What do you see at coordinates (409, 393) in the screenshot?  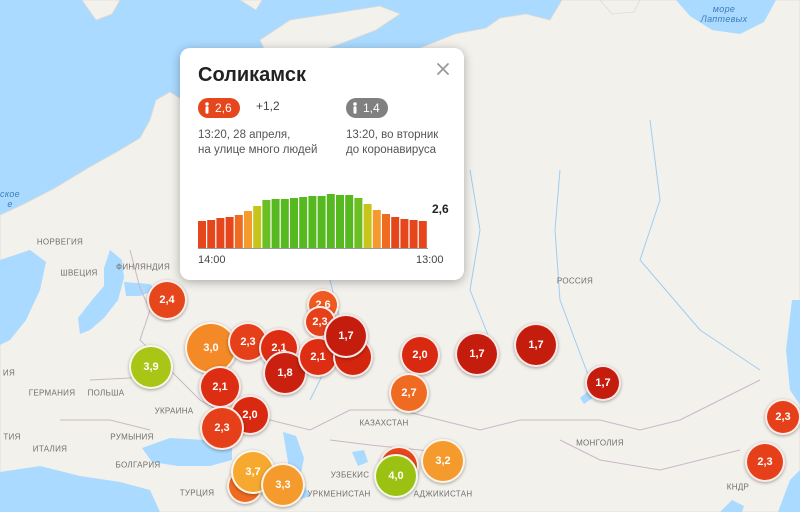 I see `city-marker-m16: 2,7` at bounding box center [409, 393].